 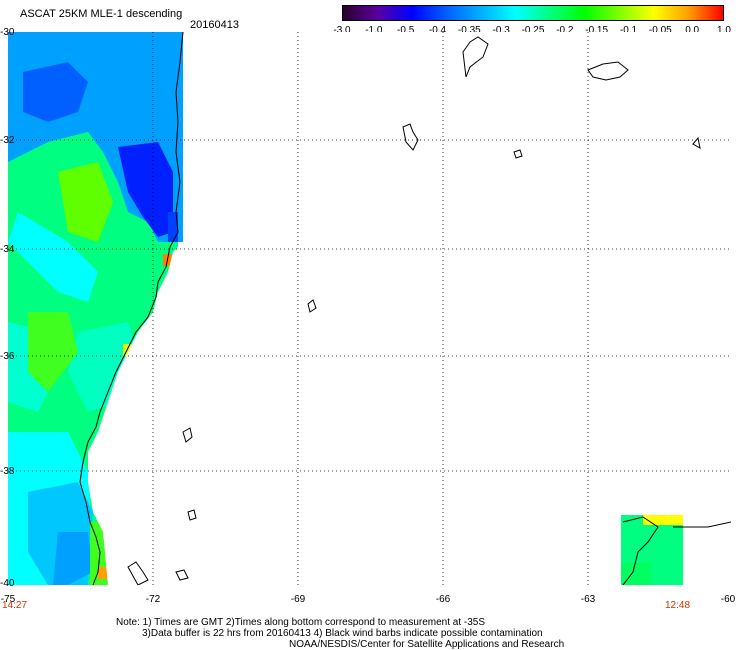 What do you see at coordinates (443, 599) in the screenshot?
I see `lon-label: -66` at bounding box center [443, 599].